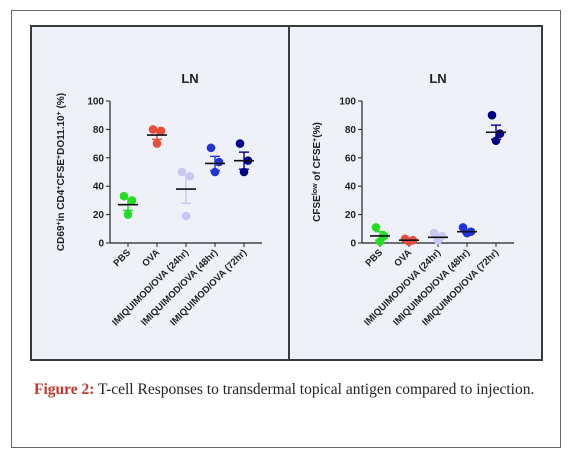 Image resolution: width=572 pixels, height=457 pixels. I want to click on y-axis-label: CFSElow of CFSE+(%), so click(318, 172).